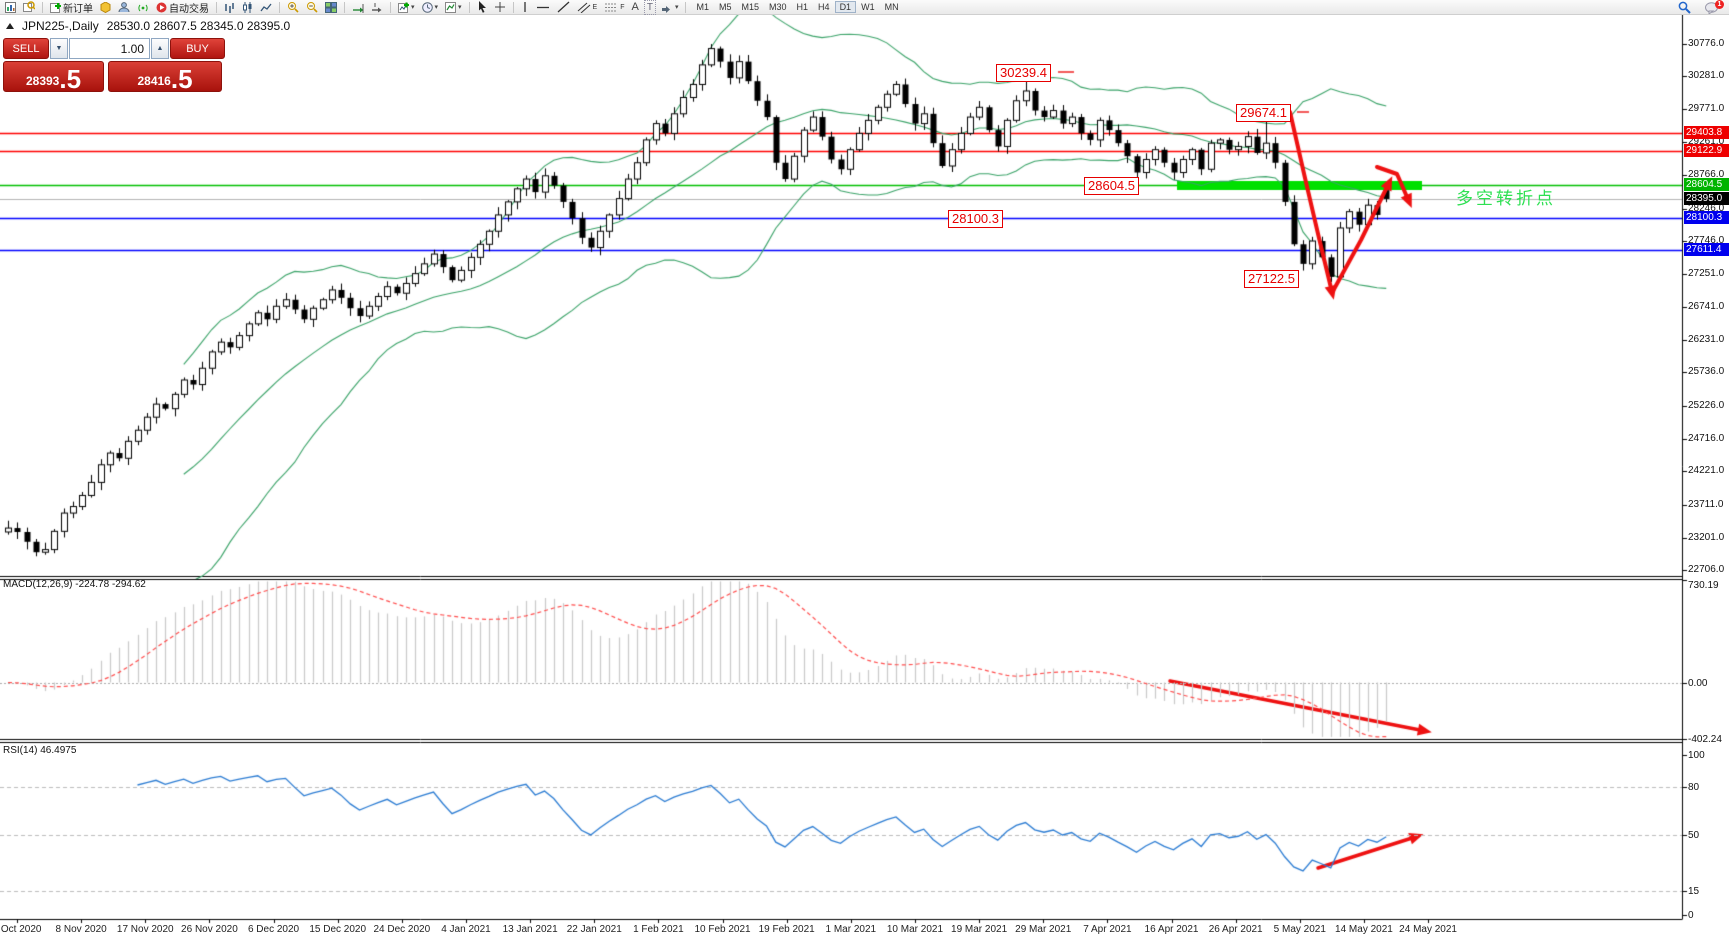 This screenshot has width=1729, height=940. Describe the element at coordinates (845, 7) in the screenshot. I see `timeframe-d1: D1` at that location.